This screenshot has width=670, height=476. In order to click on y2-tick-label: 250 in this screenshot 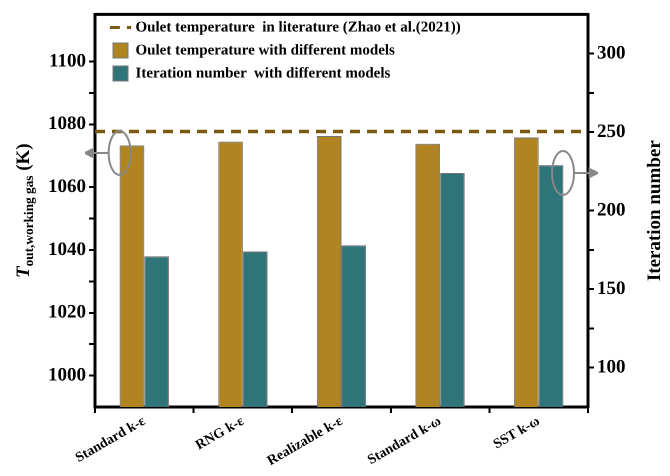, I will do `click(611, 131)`.